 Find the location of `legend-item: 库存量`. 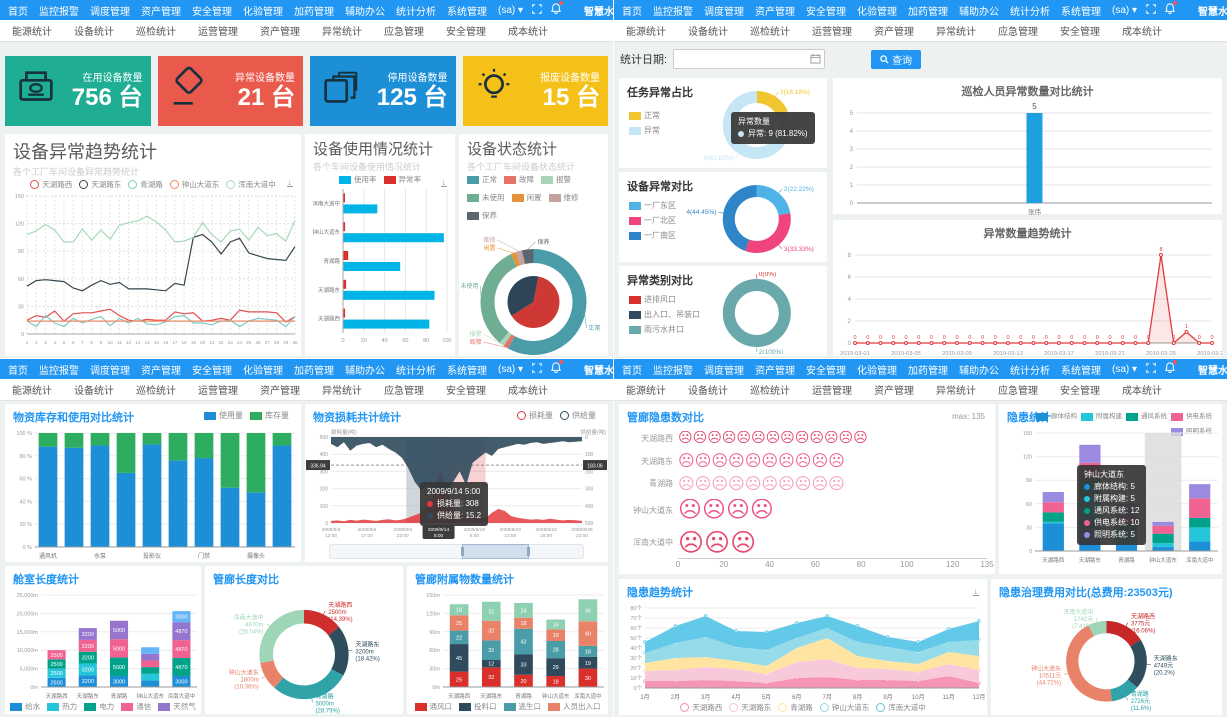

legend-item: 库存量 is located at coordinates (269, 415).